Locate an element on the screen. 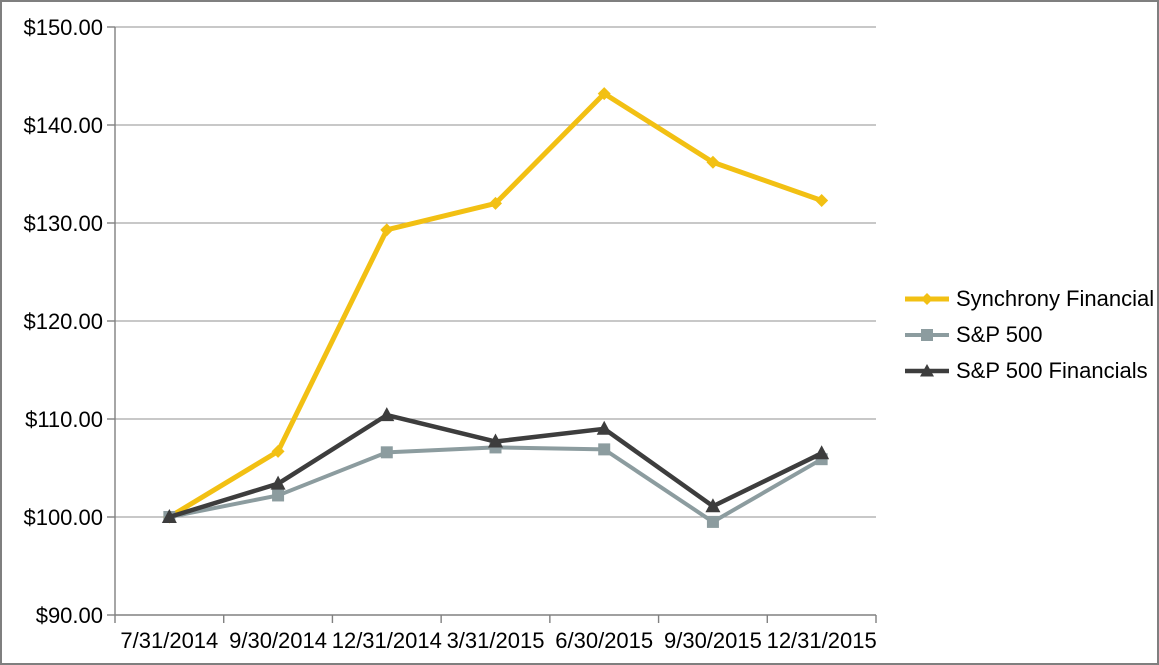 Image resolution: width=1159 pixels, height=665 pixels. y-tick-label: $90.00 is located at coordinates (69, 615).